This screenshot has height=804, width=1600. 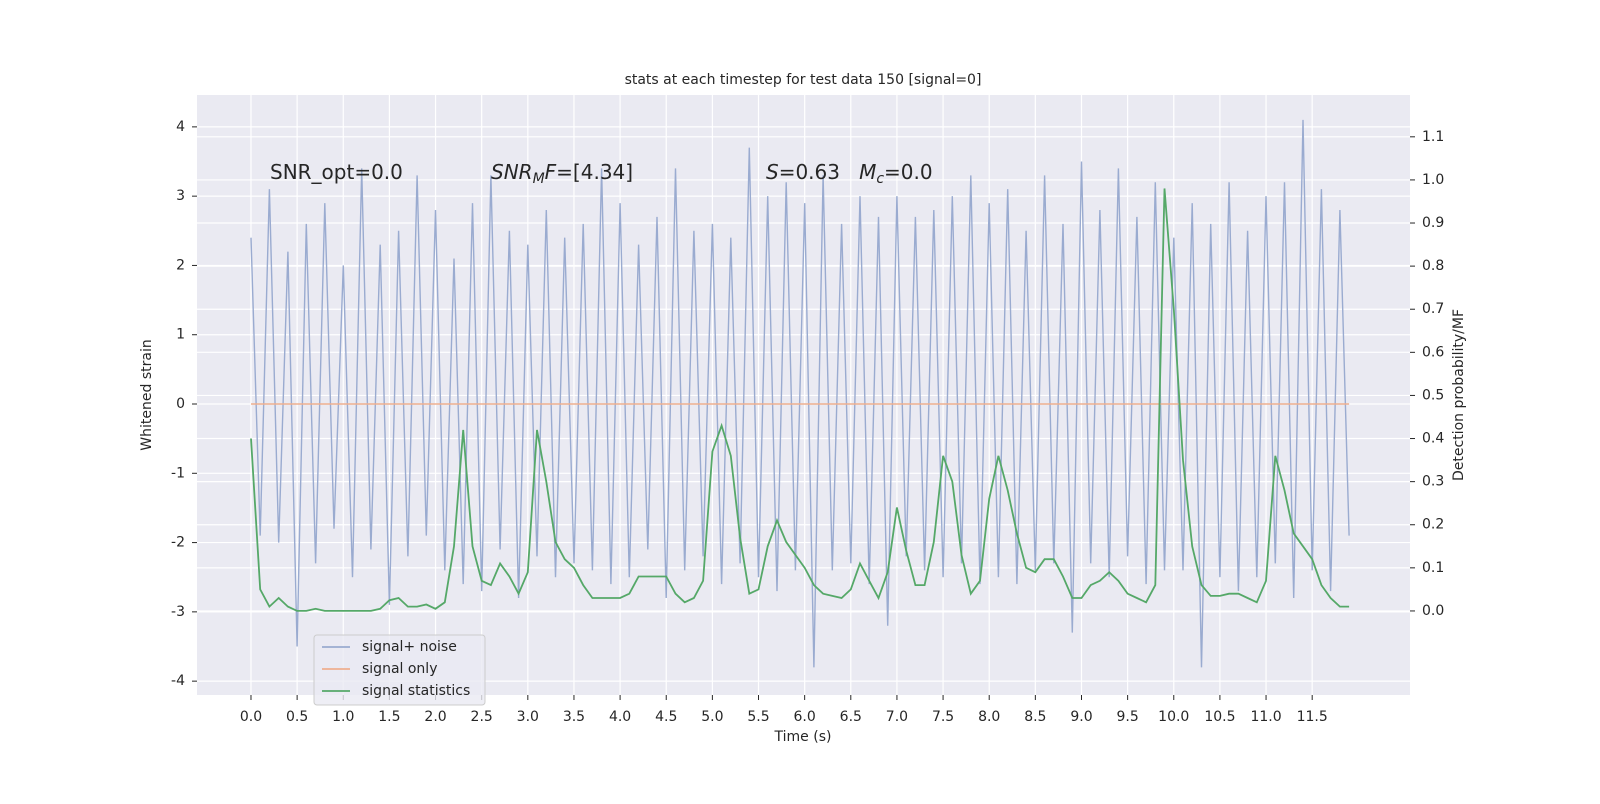 What do you see at coordinates (528, 717) in the screenshot?
I see `x-tick-label: 3.0` at bounding box center [528, 717].